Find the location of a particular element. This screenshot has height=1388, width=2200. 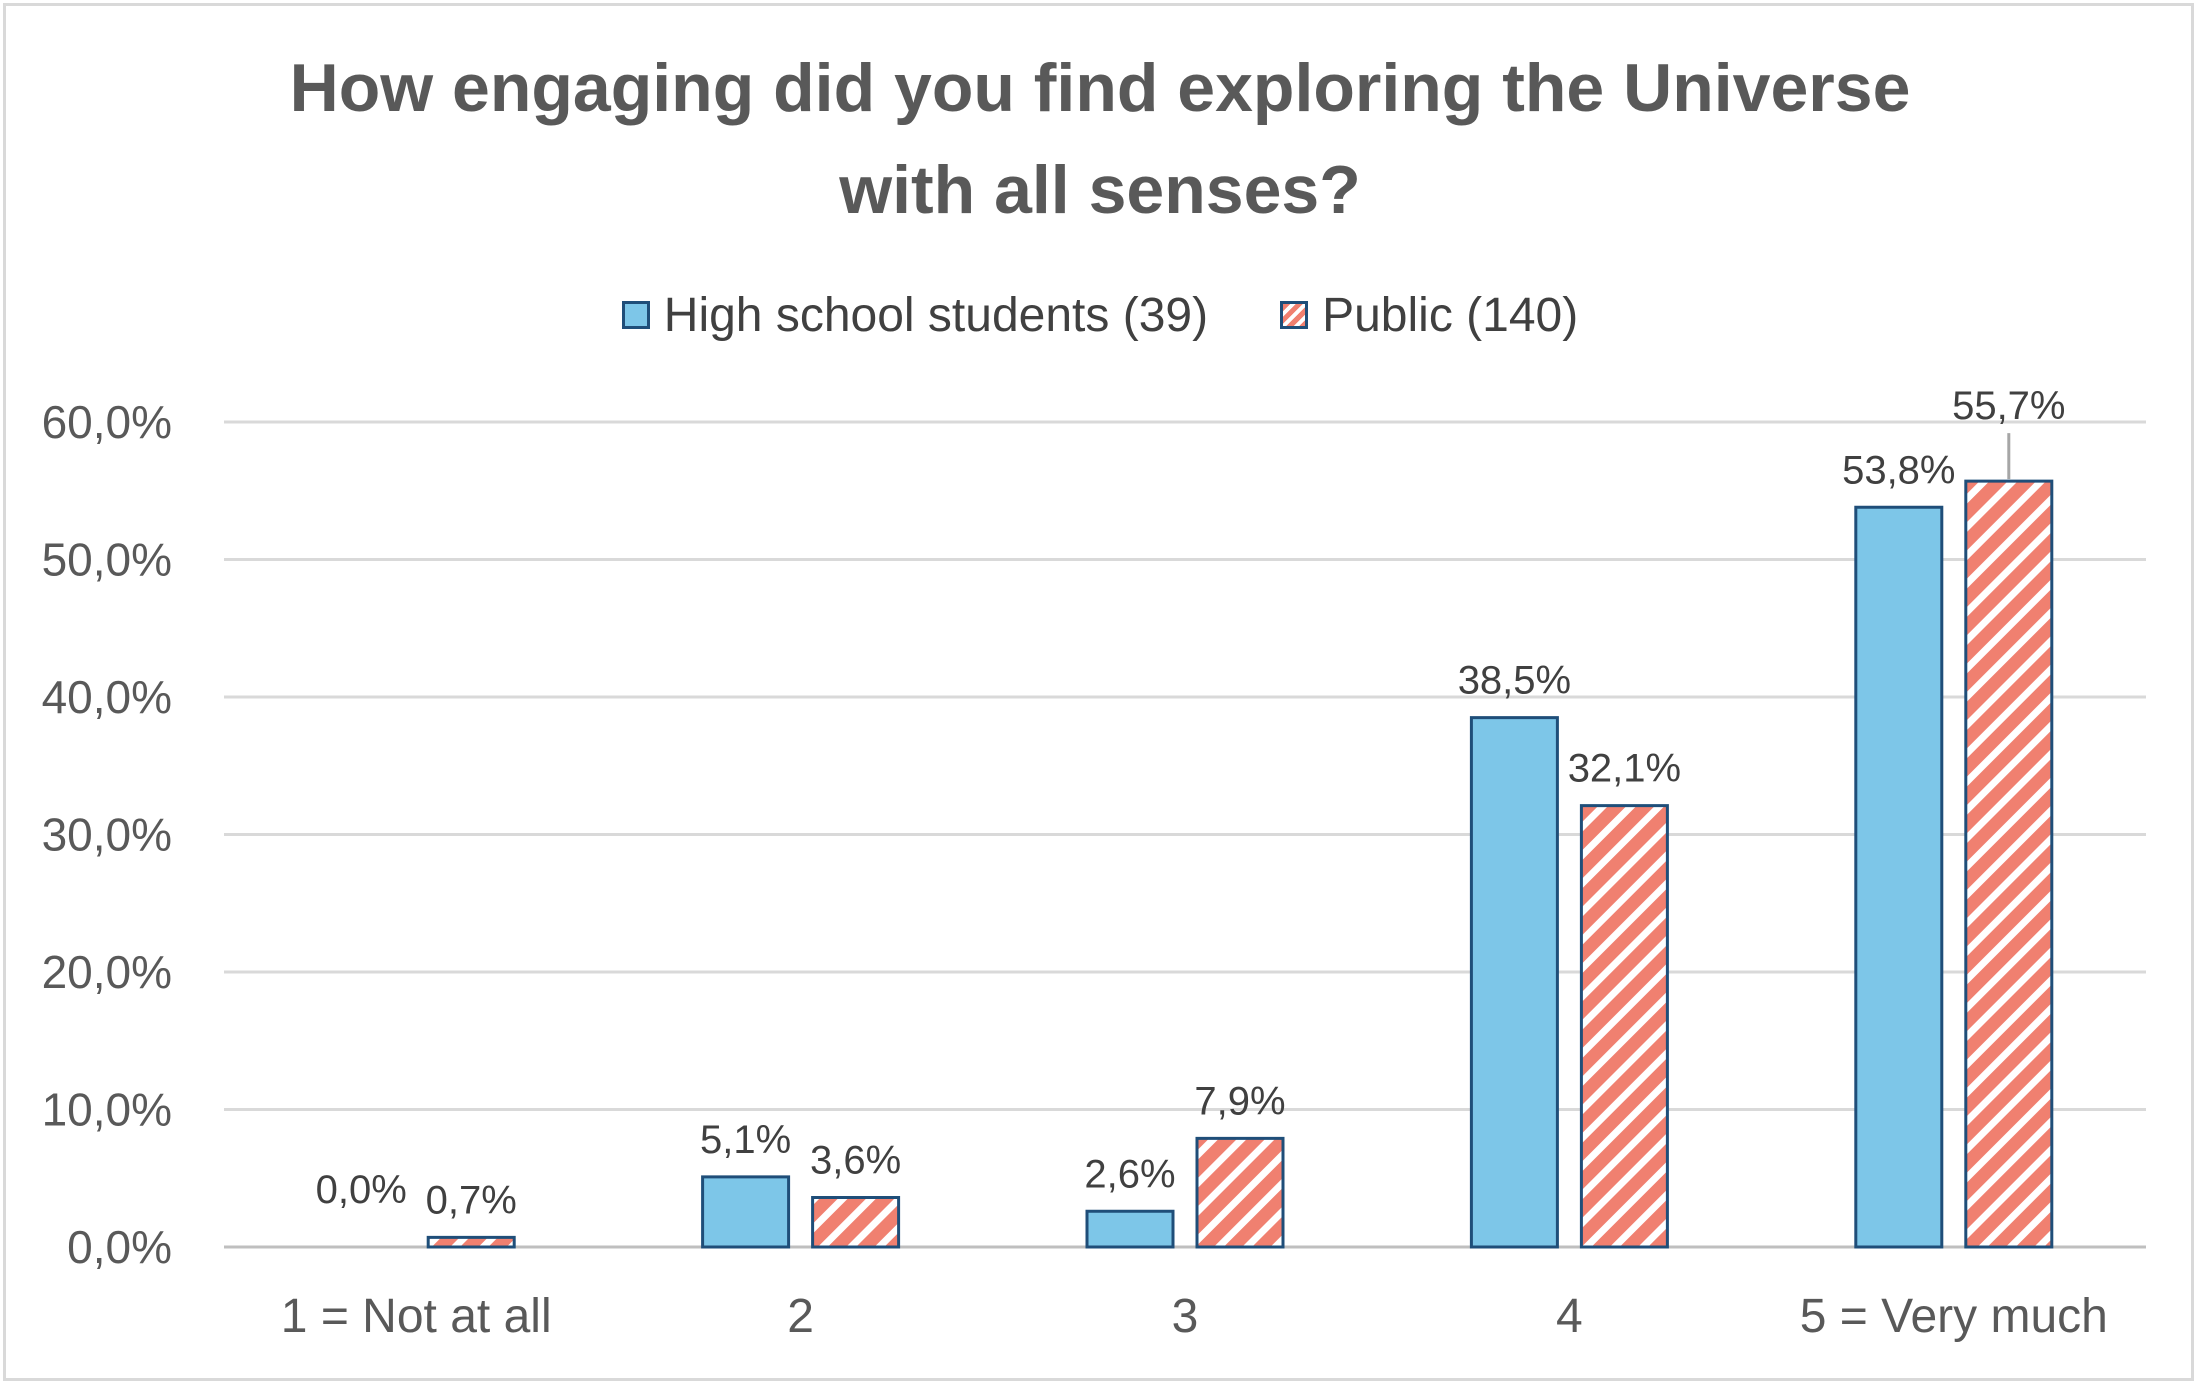

y-tick-label: 10,0% is located at coordinates (107, 1110).